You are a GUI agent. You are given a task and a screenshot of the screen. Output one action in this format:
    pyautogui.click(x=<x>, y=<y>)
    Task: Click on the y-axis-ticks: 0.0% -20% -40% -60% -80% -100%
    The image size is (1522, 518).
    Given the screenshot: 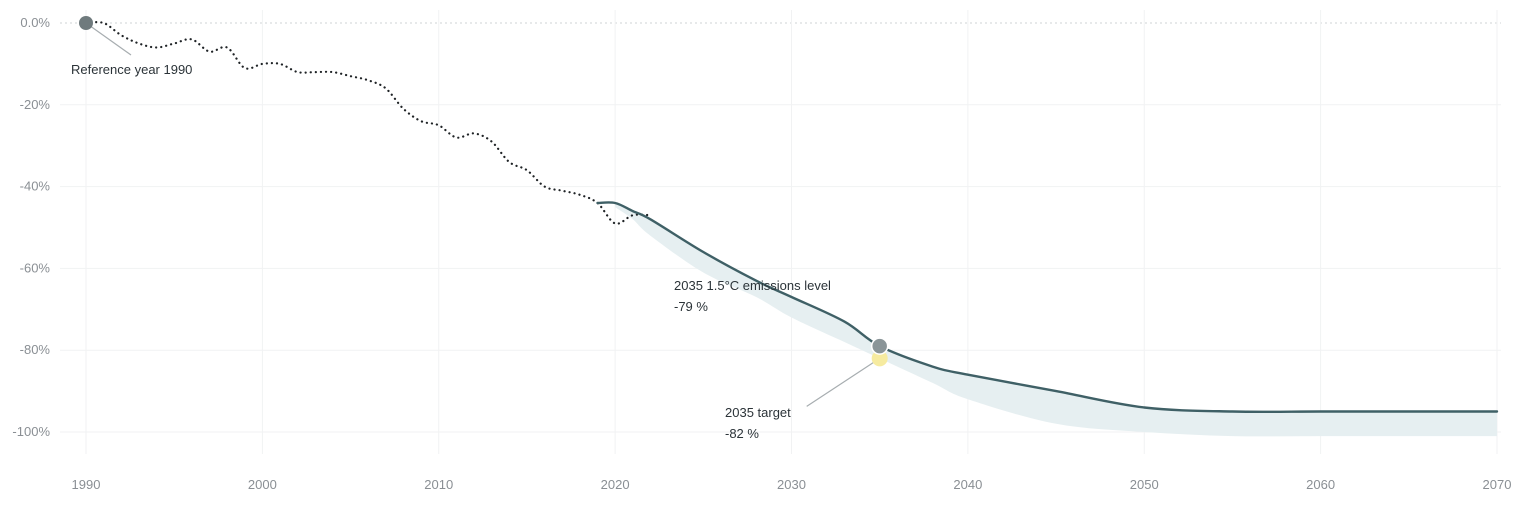 What is the action you would take?
    pyautogui.click(x=31, y=227)
    